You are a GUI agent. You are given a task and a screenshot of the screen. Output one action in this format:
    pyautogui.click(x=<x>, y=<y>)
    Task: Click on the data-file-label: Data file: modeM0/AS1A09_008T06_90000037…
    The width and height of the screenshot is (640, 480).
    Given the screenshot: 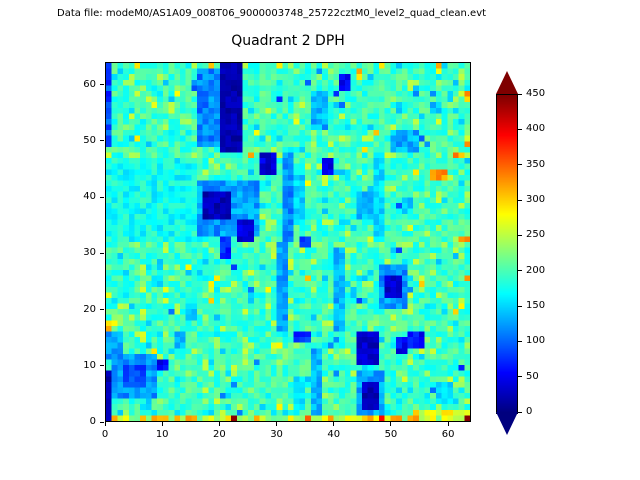 What is the action you would take?
    pyautogui.click(x=272, y=13)
    